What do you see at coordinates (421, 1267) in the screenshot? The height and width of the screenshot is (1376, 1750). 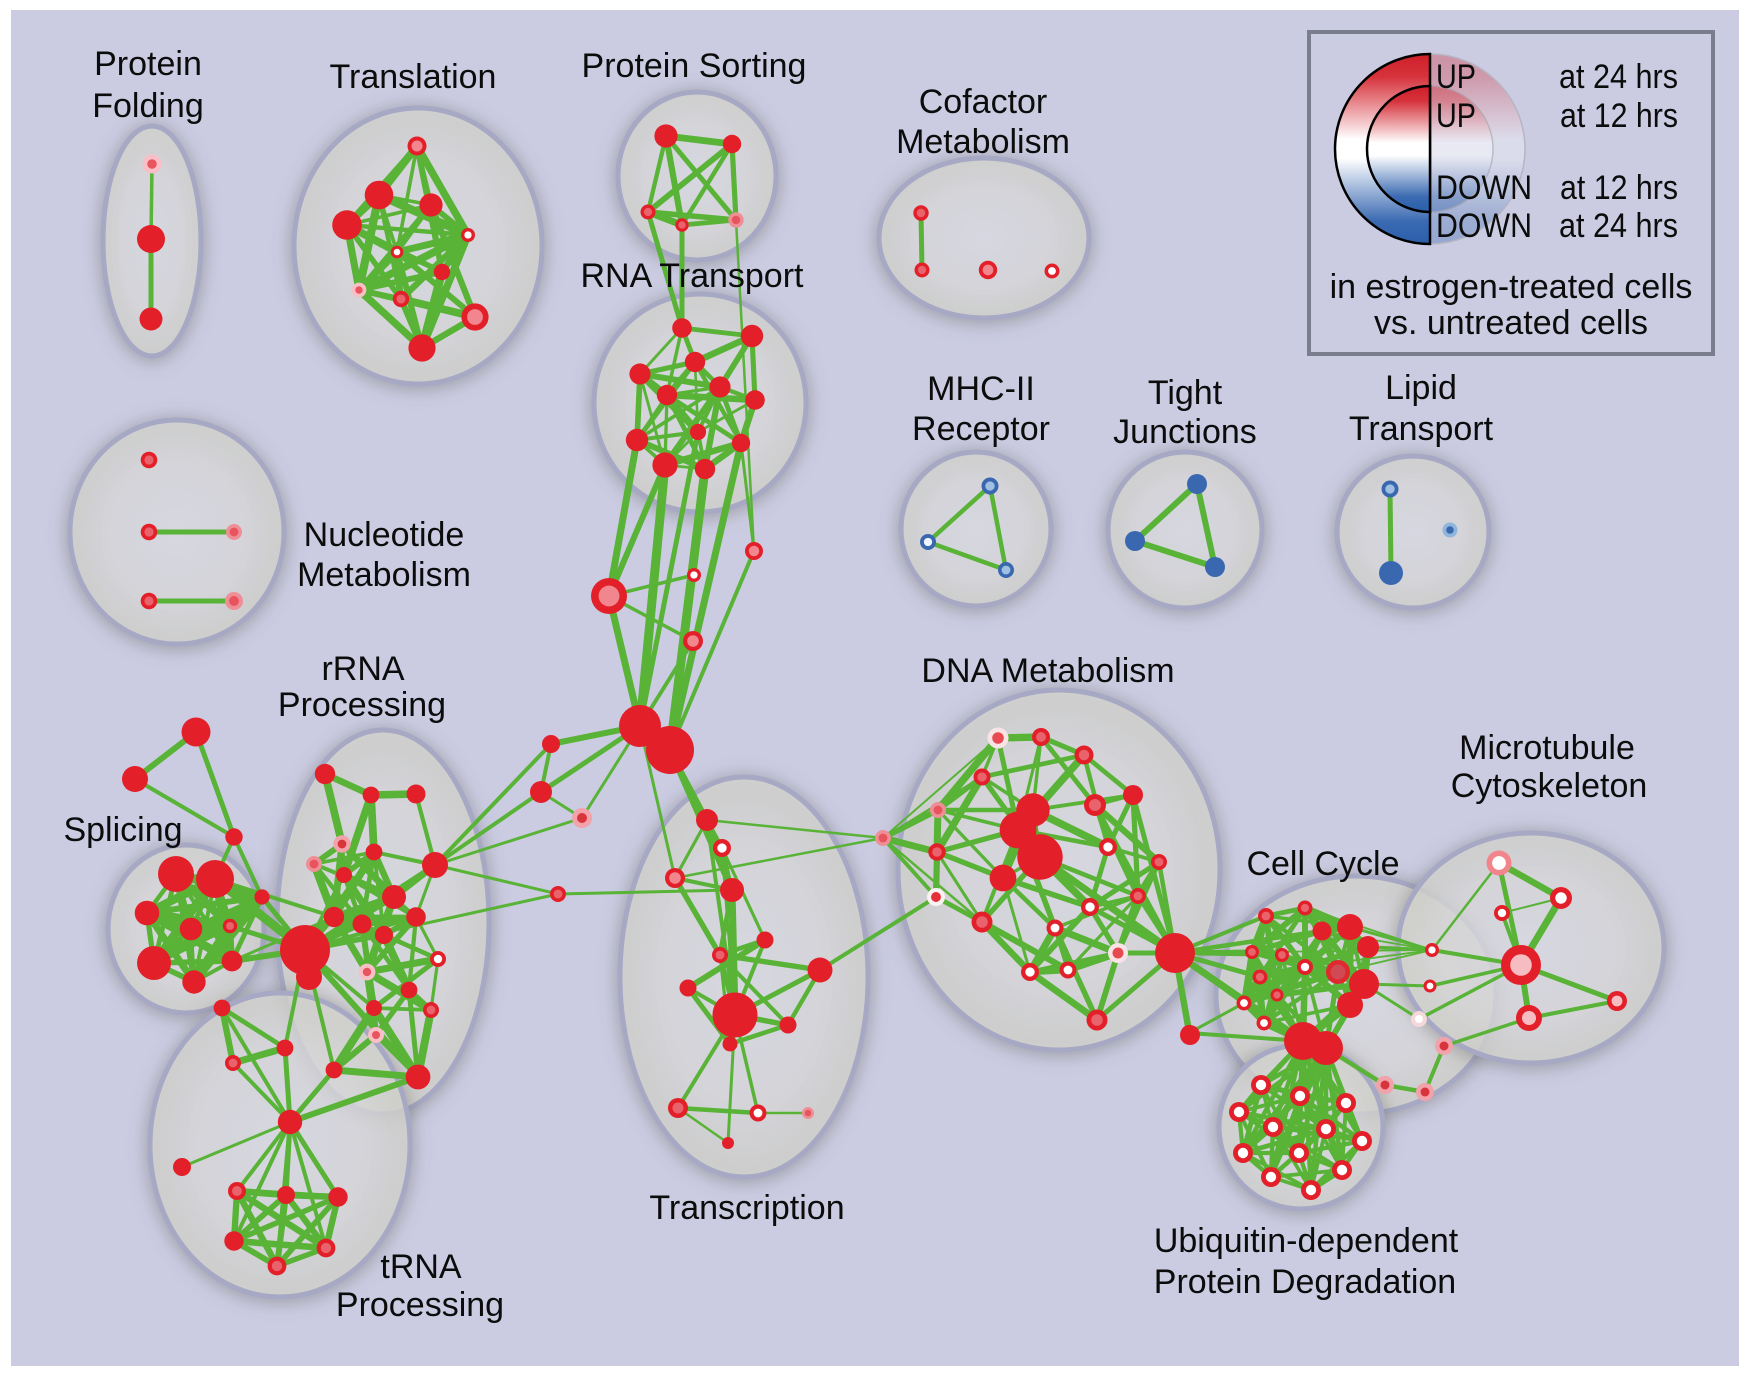 I see `svg-text: tRNA` at bounding box center [421, 1267].